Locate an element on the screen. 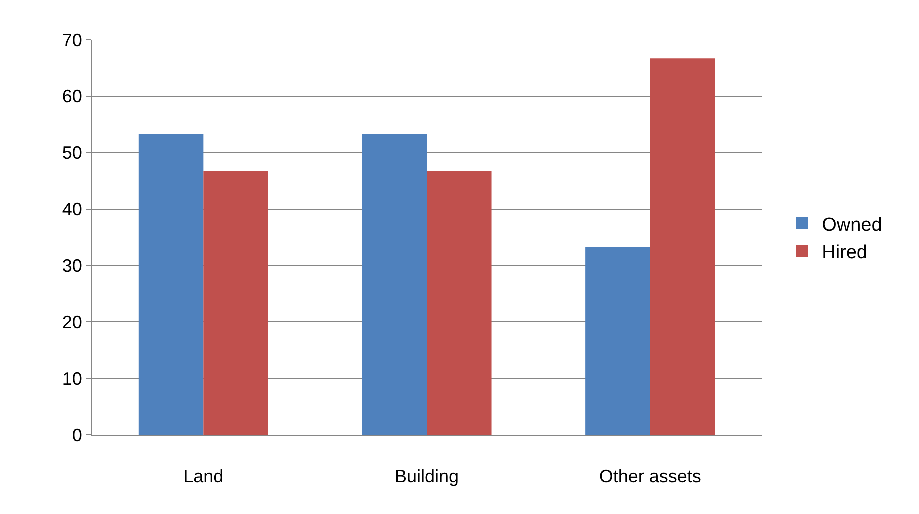 The width and height of the screenshot is (919, 514). y-tick-label: 10 is located at coordinates (72, 378).